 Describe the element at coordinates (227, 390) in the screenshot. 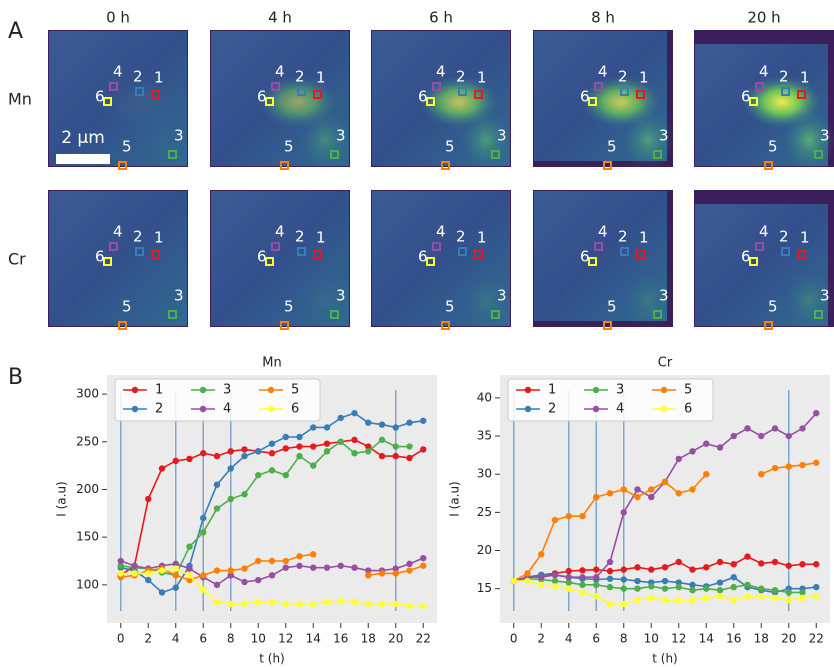

I see `legend-label: 3` at that location.